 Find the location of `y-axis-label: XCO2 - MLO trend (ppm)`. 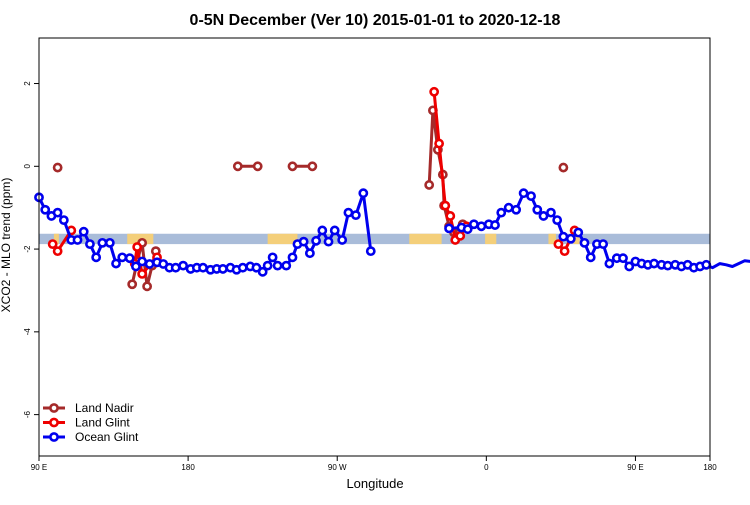

y-axis-label: XCO2 - MLO trend (ppm) is located at coordinates (6, 245).